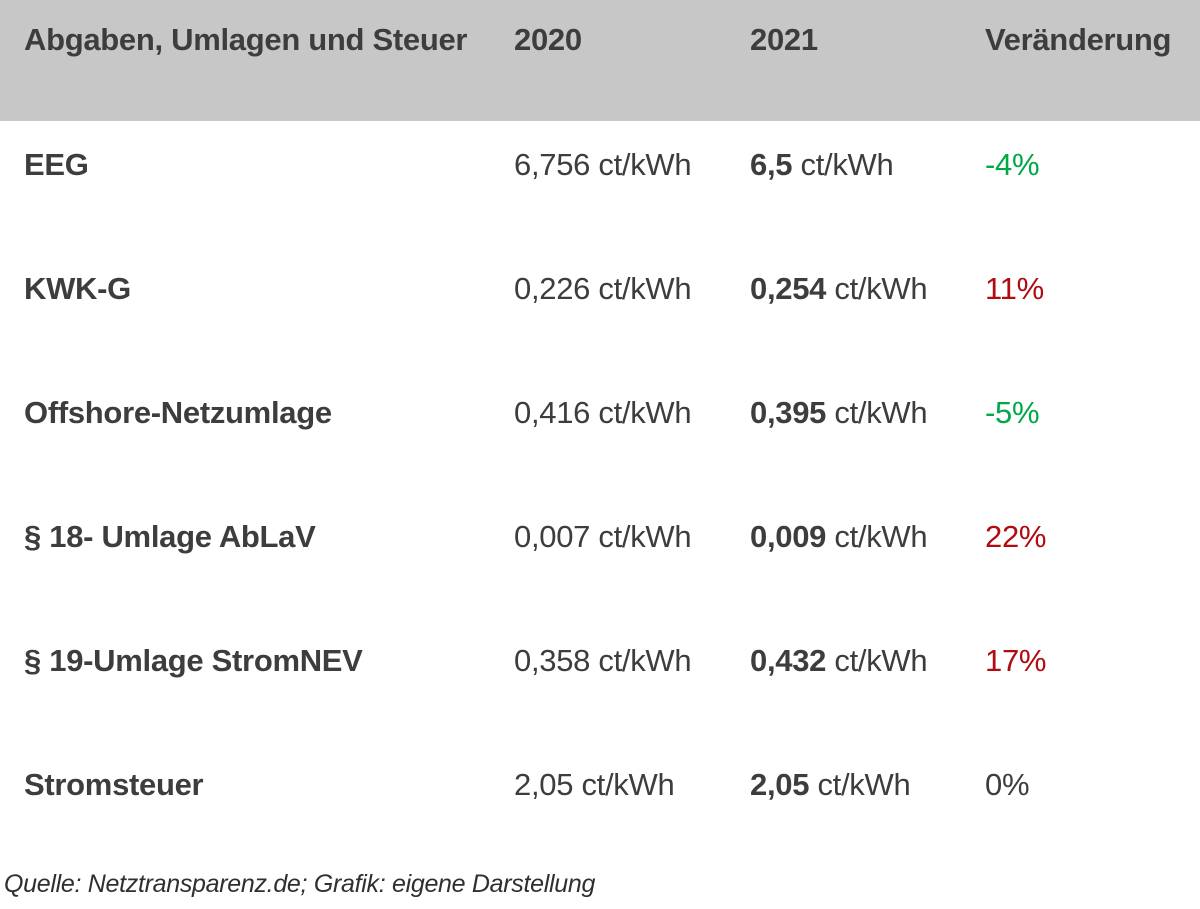  I want to click on value-2021-number: 2,05, so click(780, 784).